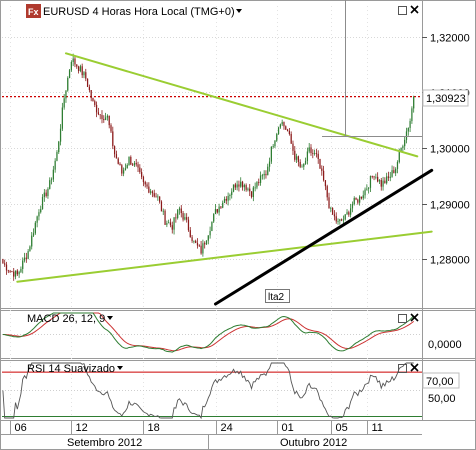 The height and width of the screenshot is (450, 476). Describe the element at coordinates (402, 318) in the screenshot. I see `macd-maximize-icon` at that location.